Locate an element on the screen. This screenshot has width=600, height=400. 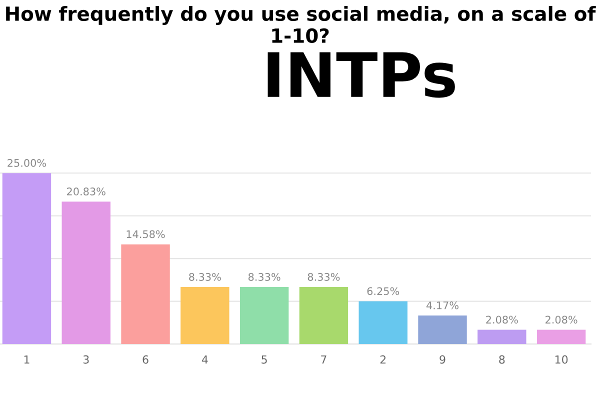
chart-subtitle: INTPs is located at coordinates (361, 75).